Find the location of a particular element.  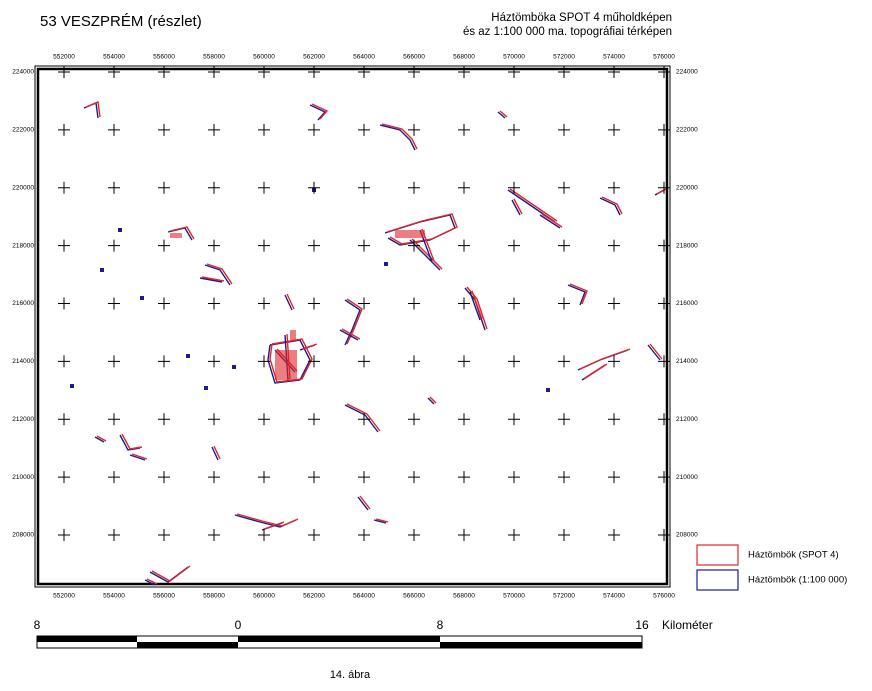

x-tick-label: 562000 is located at coordinates (314, 57).